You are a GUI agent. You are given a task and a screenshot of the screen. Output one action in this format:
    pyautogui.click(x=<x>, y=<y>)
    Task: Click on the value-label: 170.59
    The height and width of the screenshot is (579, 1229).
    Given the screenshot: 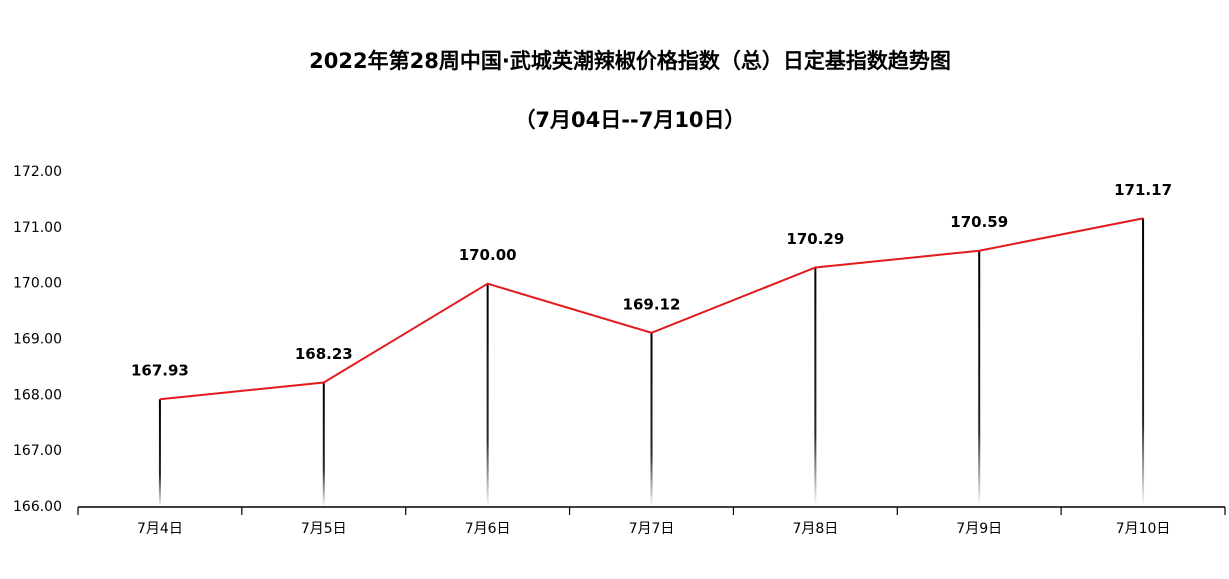 What is the action you would take?
    pyautogui.click(x=979, y=222)
    